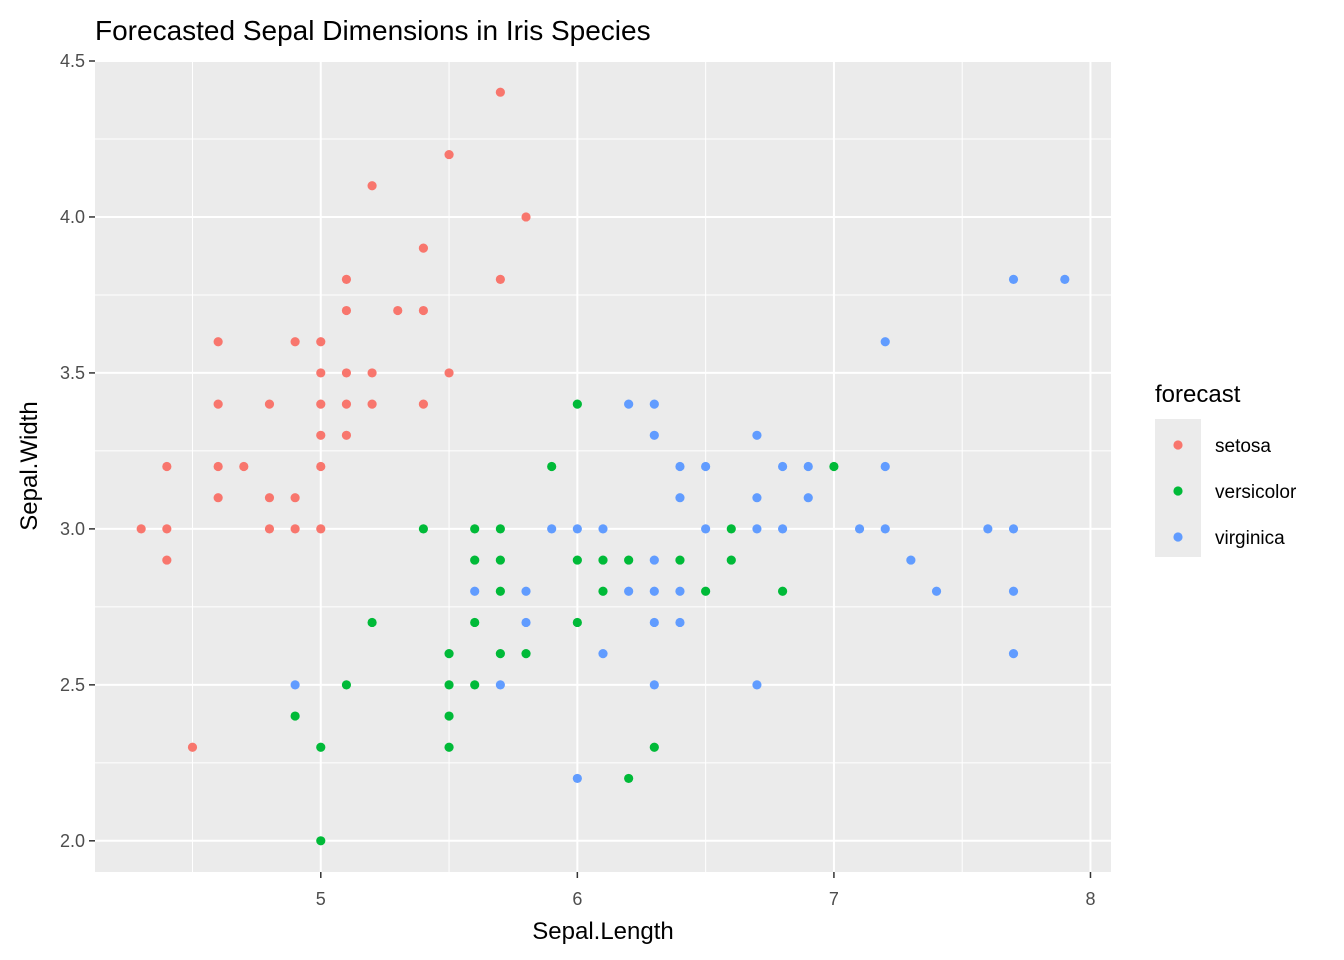  I want to click on y-axis-title: Sepal.Width, so click(29, 465).